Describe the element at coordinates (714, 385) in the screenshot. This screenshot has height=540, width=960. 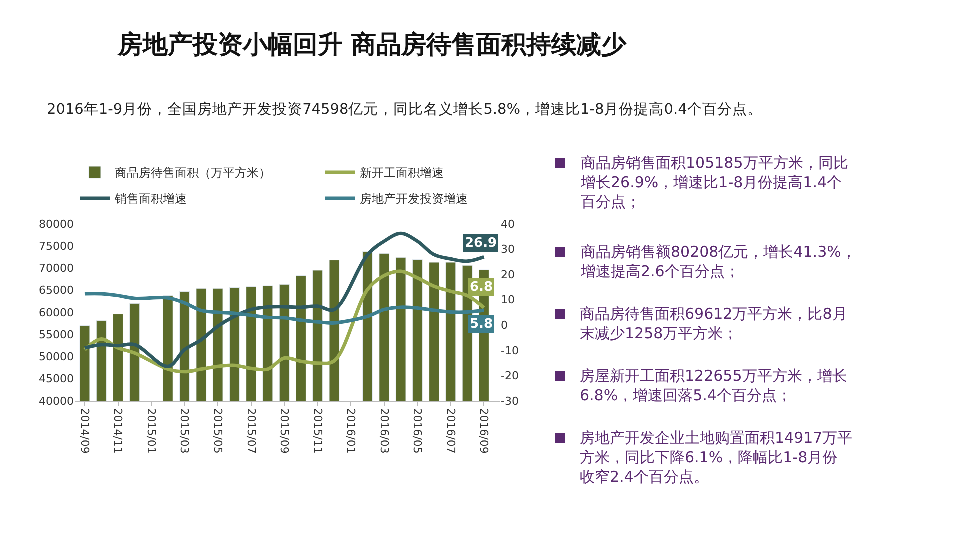
I see `text: 房屋新开工面积122655万平方米，增长6.8%，增速回落5.4个百分点；` at that location.